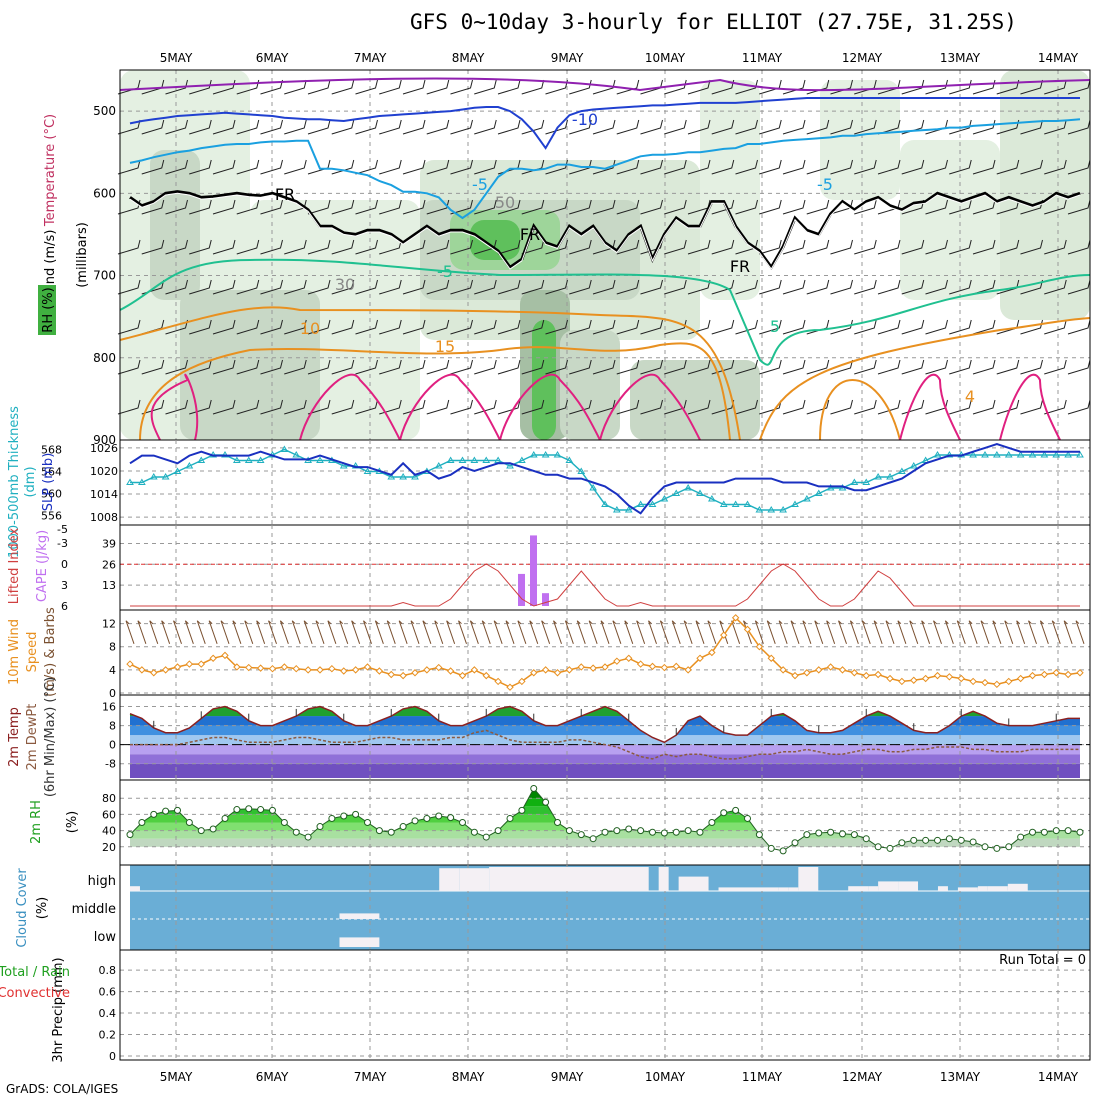 The height and width of the screenshot is (1100, 1100). I want to click on day-label-top: 6MAY, so click(272, 58).